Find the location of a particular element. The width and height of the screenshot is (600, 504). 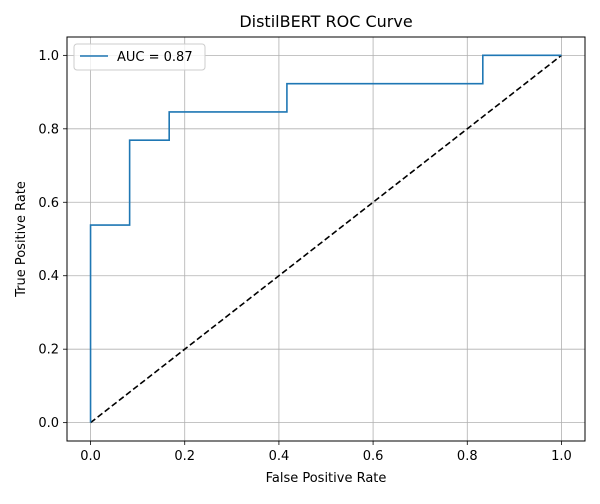

y-tick-label: 0.4 is located at coordinates (48, 276).